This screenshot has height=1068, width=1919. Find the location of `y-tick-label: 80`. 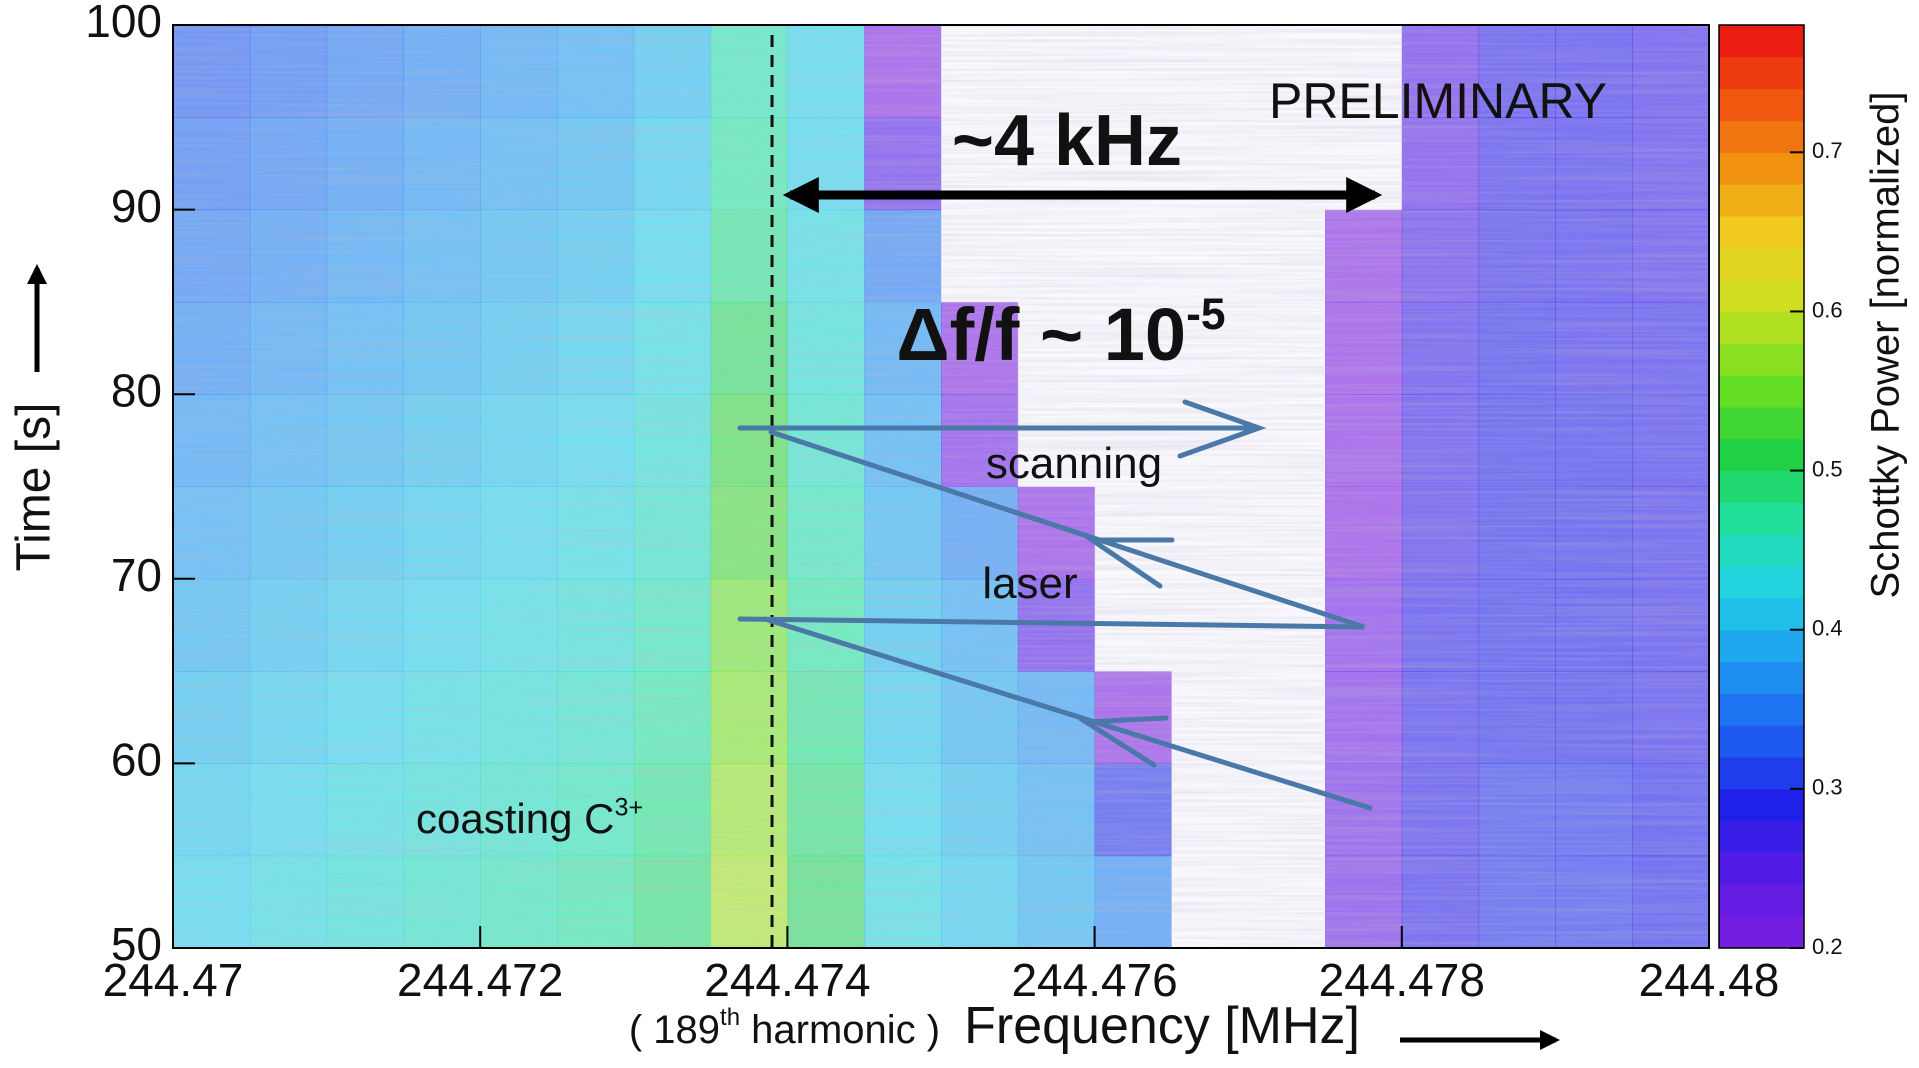

y-tick-label: 80 is located at coordinates (136, 390).